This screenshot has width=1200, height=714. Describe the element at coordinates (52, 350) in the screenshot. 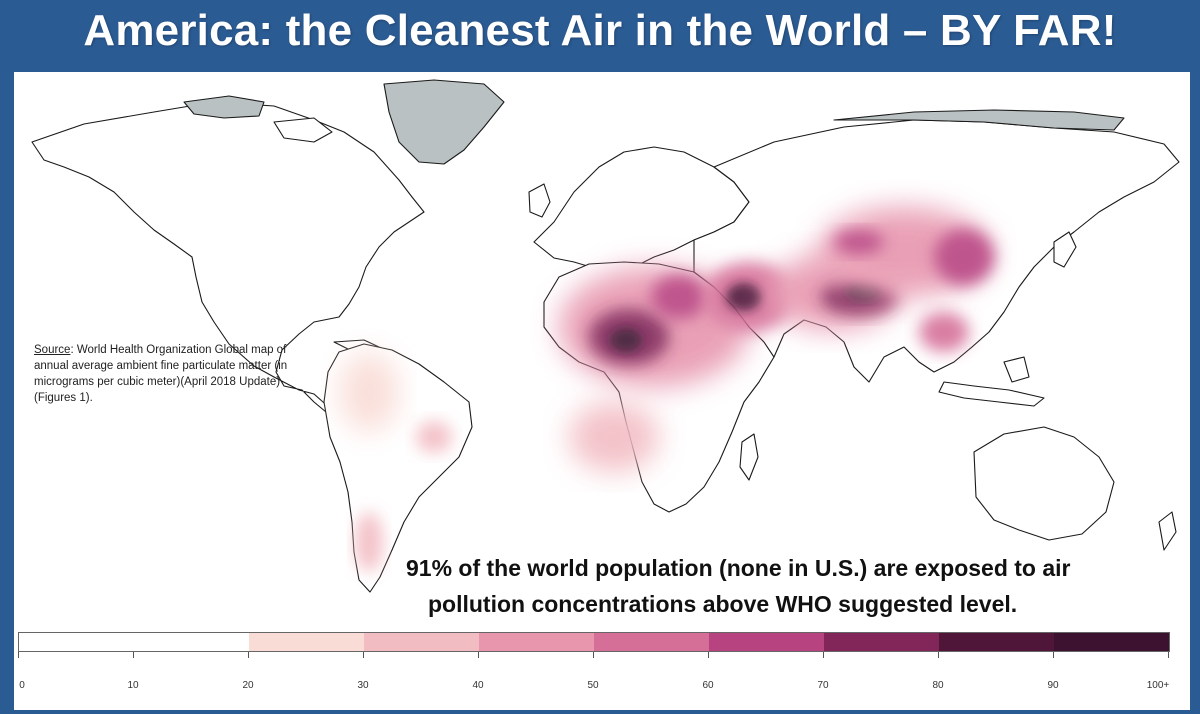

I see `source-label: Source` at that location.